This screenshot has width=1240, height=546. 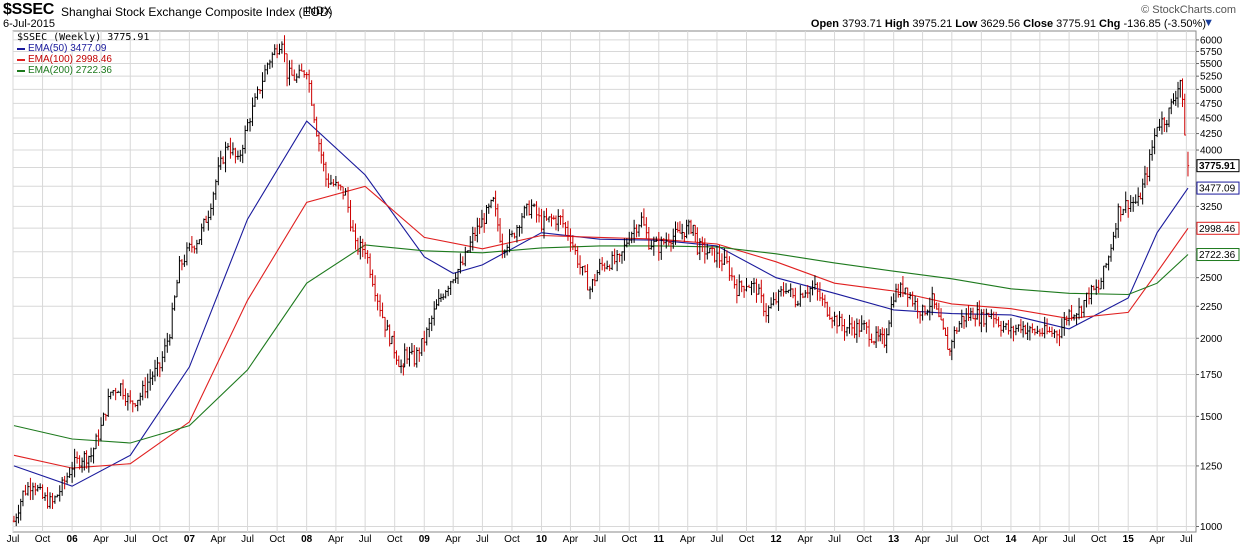 What do you see at coordinates (21, 48) in the screenshot?
I see `ema50-swatch` at bounding box center [21, 48].